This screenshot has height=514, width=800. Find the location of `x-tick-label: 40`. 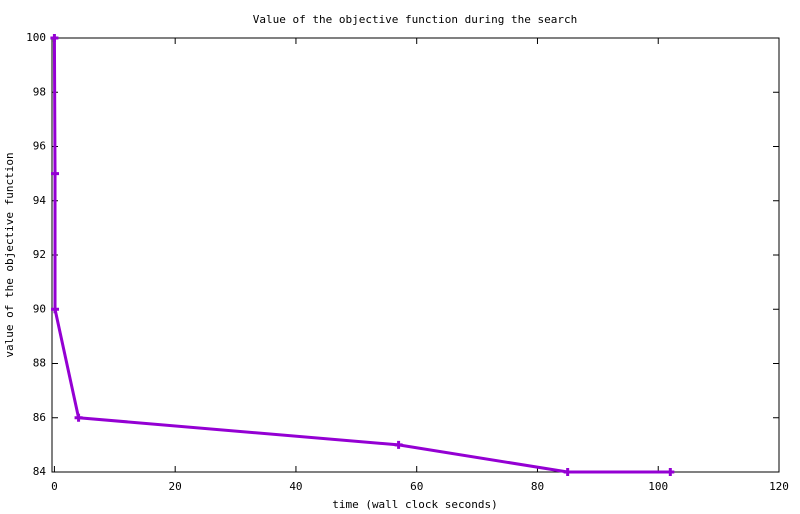

x-tick-label: 40 is located at coordinates (295, 486).